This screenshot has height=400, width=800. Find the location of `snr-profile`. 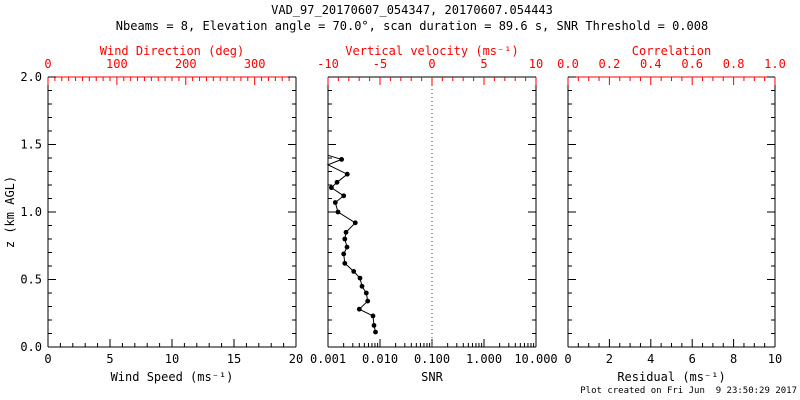

snr-profile is located at coordinates (352, 244).